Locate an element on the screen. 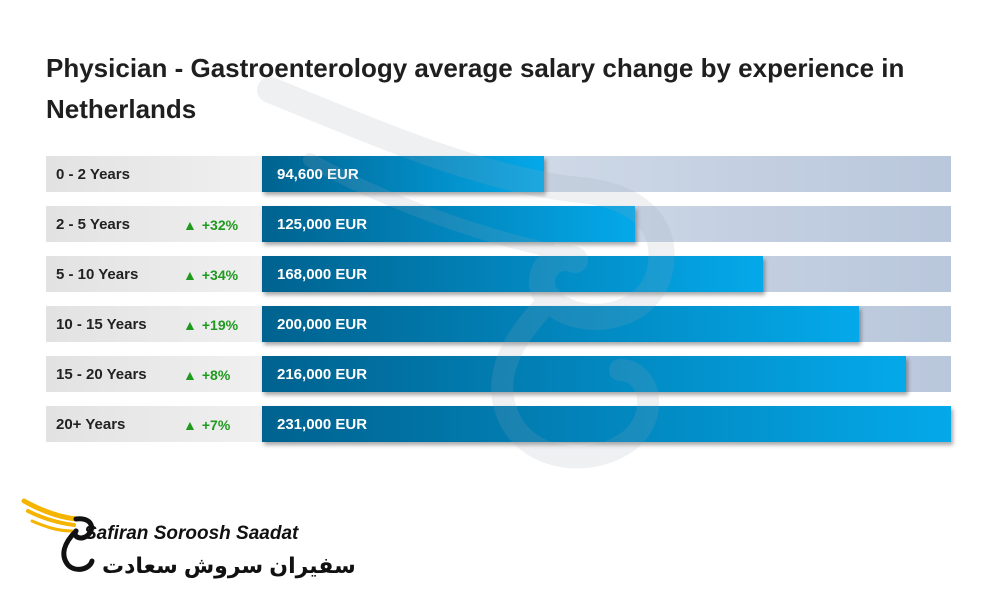 This screenshot has height=600, width=1000. salary-value-label: 168,000 EUR is located at coordinates (322, 274).